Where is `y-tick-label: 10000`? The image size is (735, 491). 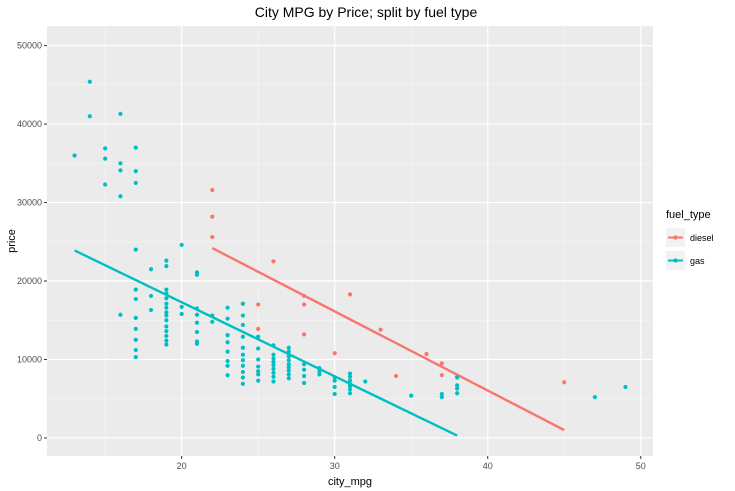
y-tick-label: 10000 is located at coordinates (29, 359).